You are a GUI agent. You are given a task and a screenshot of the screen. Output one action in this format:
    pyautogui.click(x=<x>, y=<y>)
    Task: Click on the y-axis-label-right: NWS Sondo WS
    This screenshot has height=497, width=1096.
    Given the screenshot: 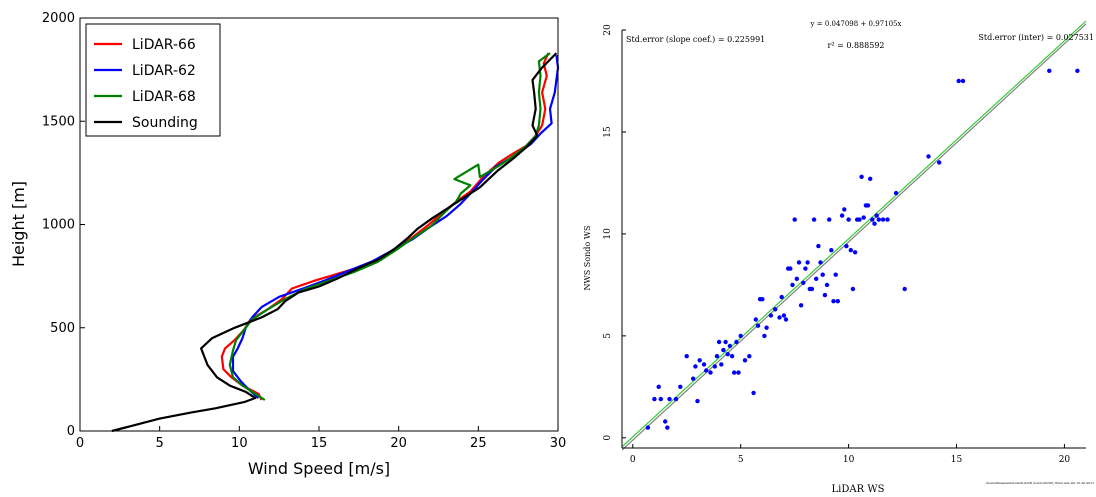 What is the action you would take?
    pyautogui.click(x=587, y=258)
    